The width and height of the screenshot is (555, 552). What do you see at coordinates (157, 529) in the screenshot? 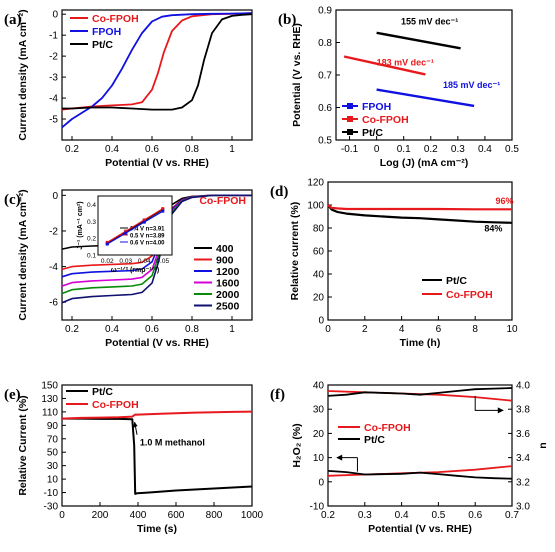
I see `x-axis-label: Time (s)` at bounding box center [157, 529].